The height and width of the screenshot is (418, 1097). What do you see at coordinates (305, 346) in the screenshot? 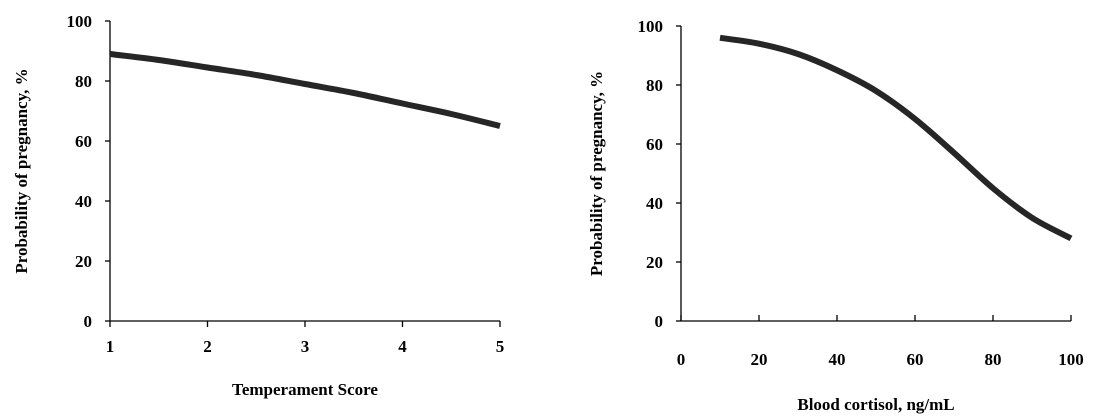
I see `x-tick-label: 3` at bounding box center [305, 346].